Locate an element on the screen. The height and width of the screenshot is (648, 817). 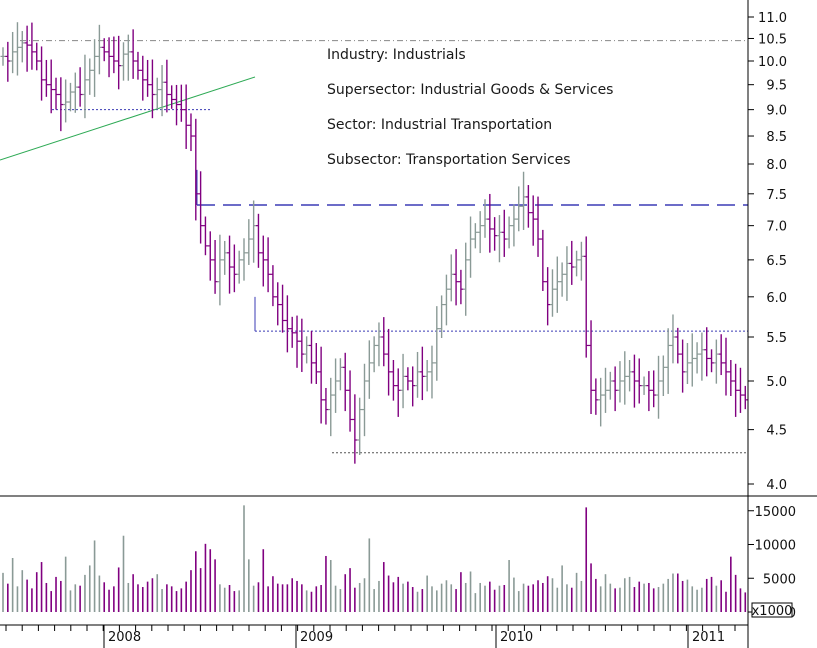
price-tick-label: 10.5 is located at coordinates (772, 39).